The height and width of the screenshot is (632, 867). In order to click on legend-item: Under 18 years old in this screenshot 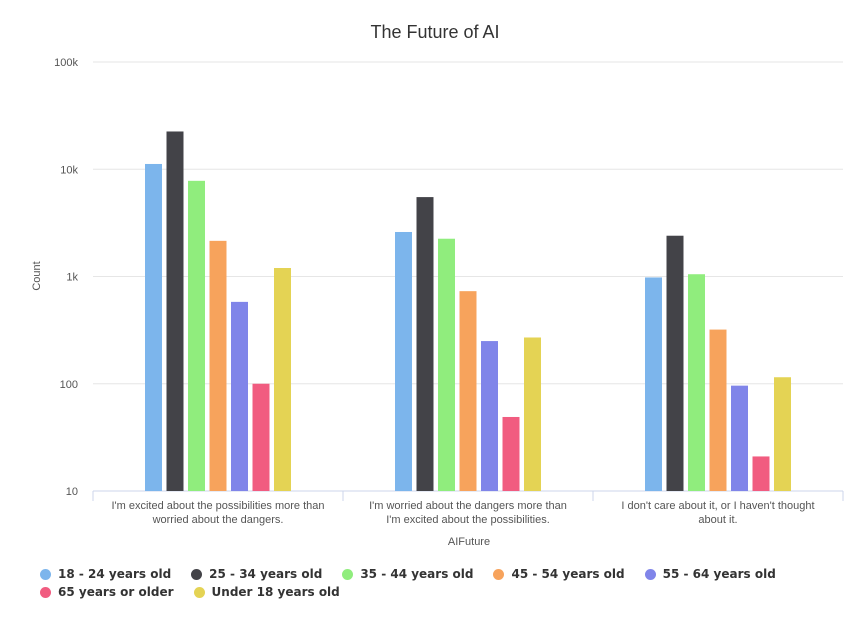, I will do `click(266, 592)`.